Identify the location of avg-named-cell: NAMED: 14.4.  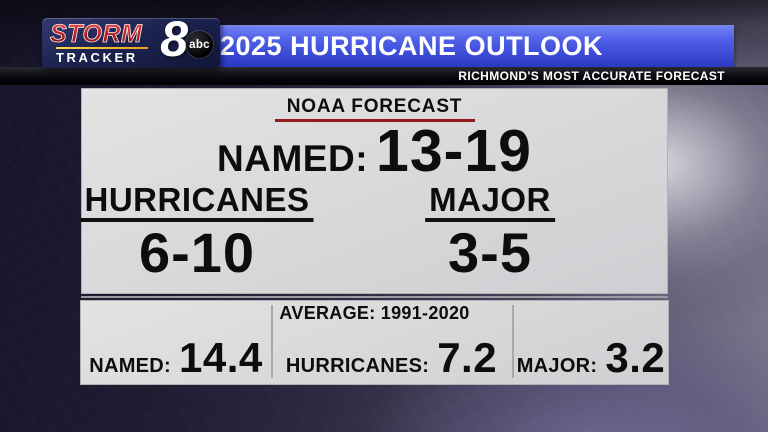
(176, 358).